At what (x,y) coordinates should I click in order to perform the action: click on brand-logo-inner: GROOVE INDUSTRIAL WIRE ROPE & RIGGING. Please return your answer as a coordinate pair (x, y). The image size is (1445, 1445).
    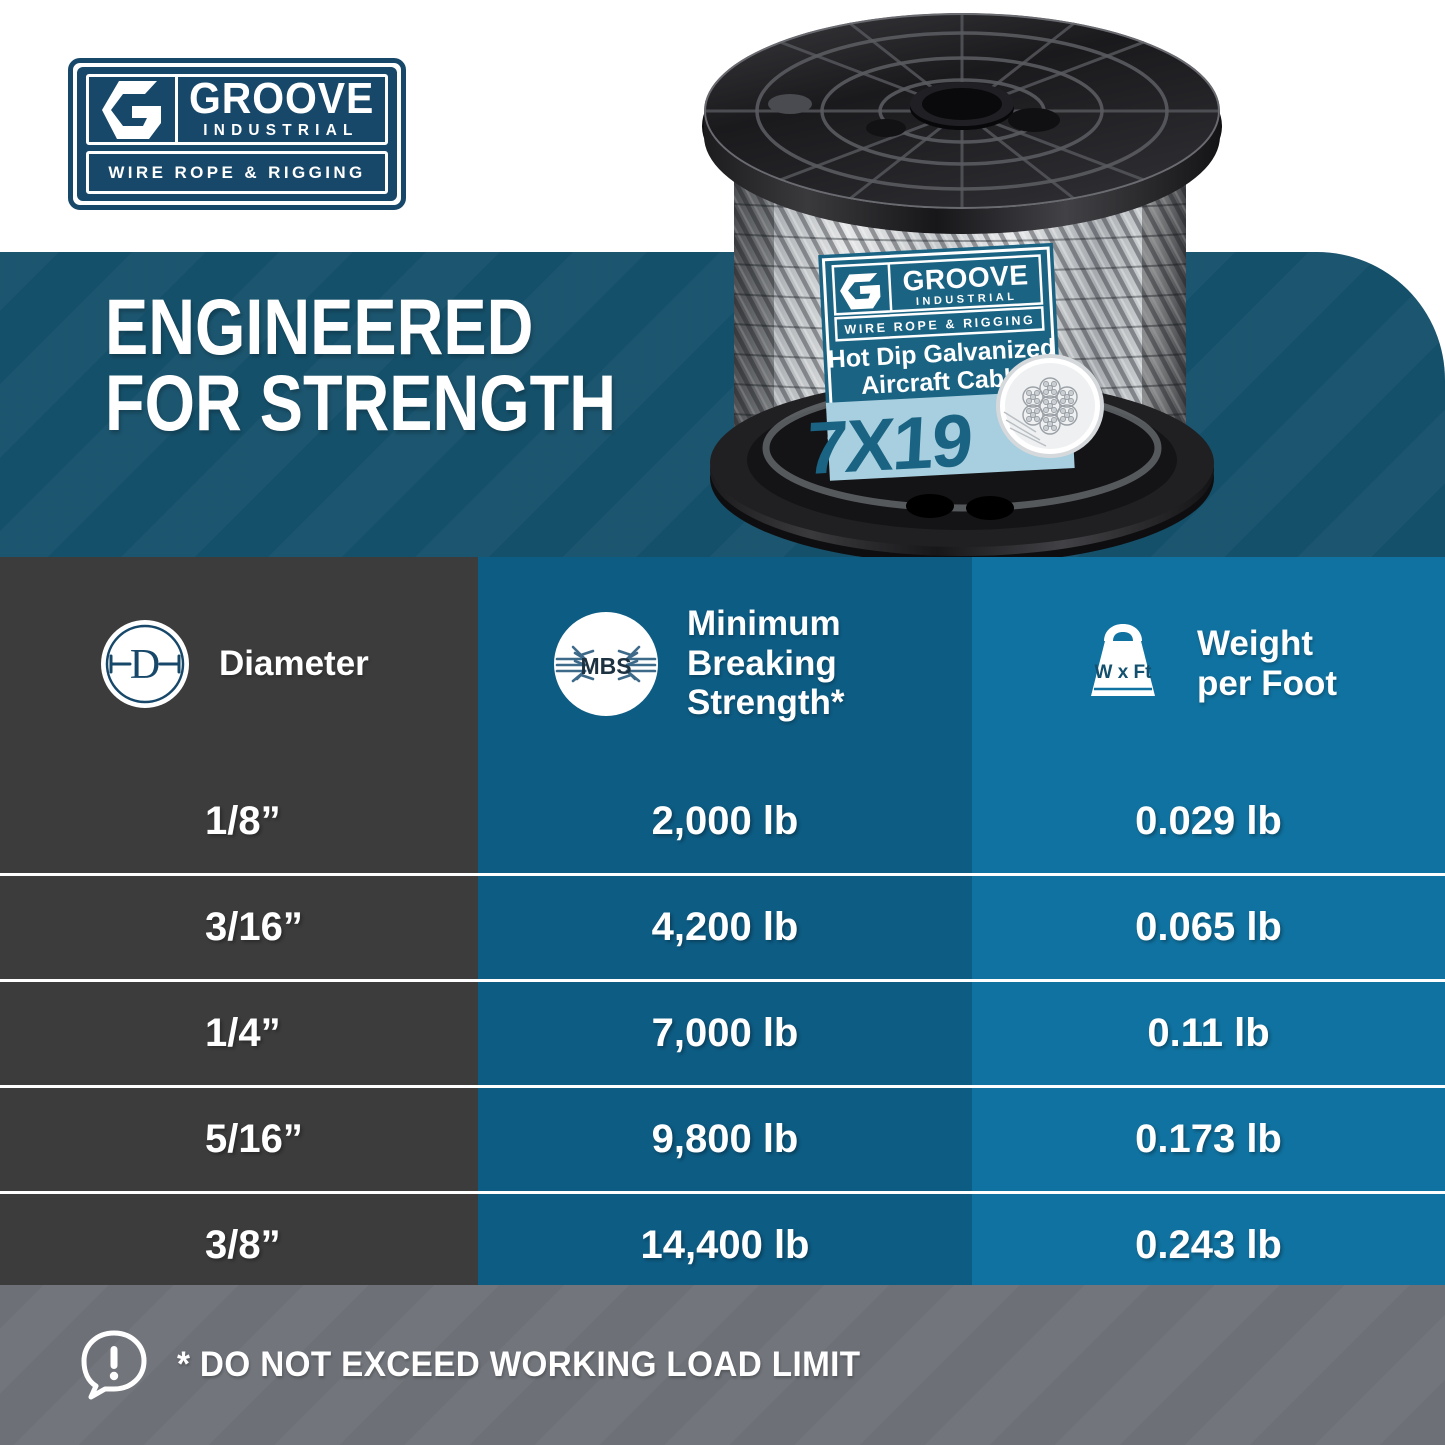
    Looking at the image, I should click on (237, 134).